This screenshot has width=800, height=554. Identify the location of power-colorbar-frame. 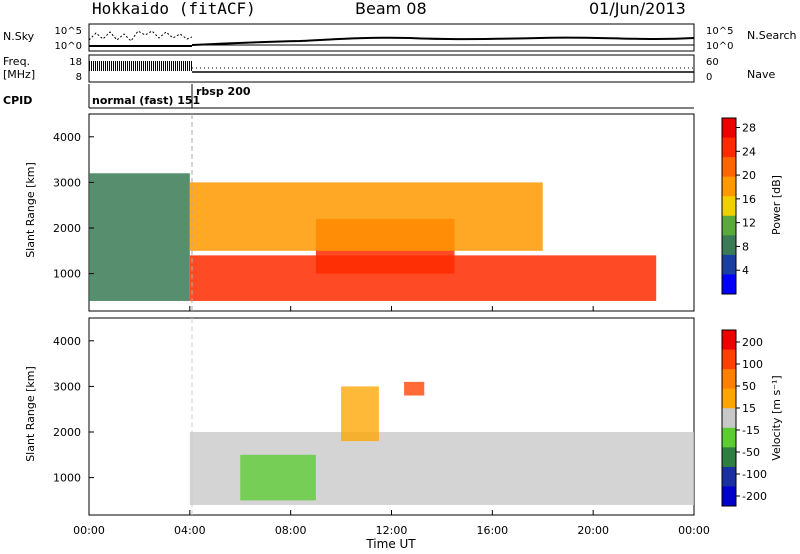
(729, 206).